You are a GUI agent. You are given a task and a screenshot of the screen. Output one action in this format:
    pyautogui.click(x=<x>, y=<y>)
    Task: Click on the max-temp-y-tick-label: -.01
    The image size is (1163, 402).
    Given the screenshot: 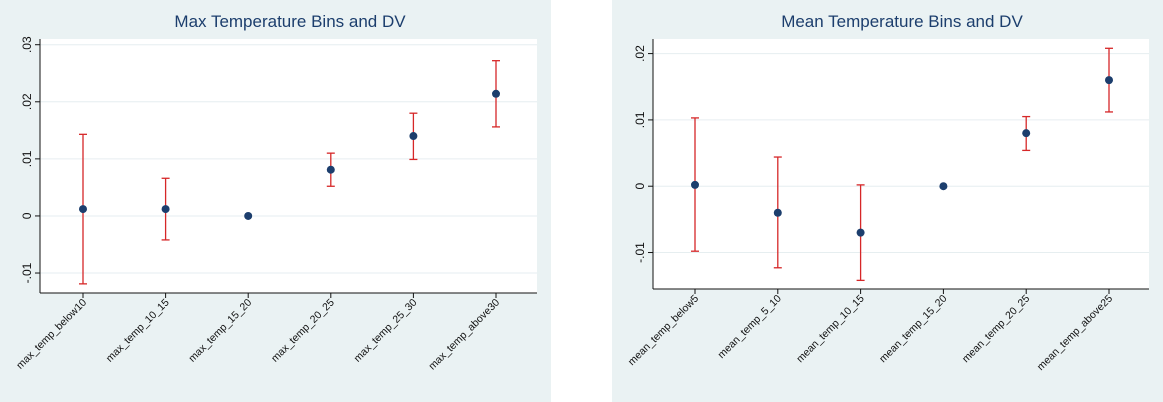 What is the action you would take?
    pyautogui.click(x=27, y=272)
    